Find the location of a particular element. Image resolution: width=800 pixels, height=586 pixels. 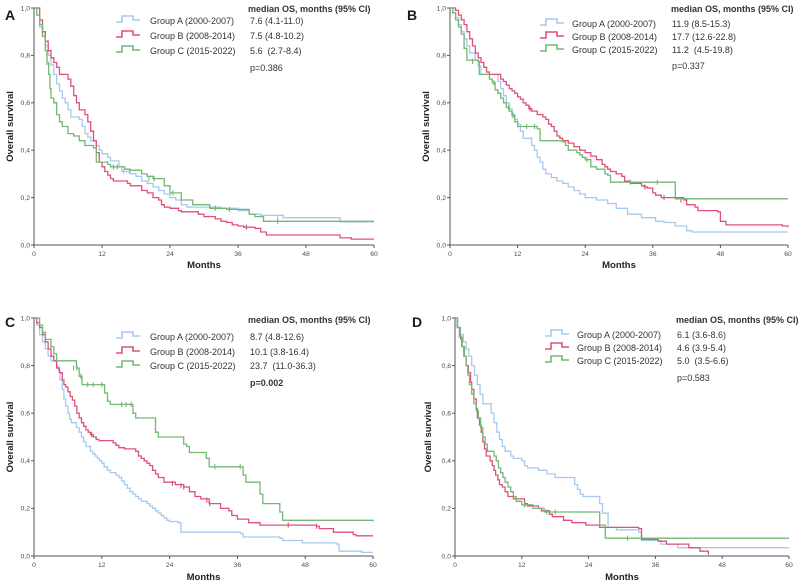

legend-median-group-c: 5.0 (3.5-6.6) is located at coordinates (703, 361).